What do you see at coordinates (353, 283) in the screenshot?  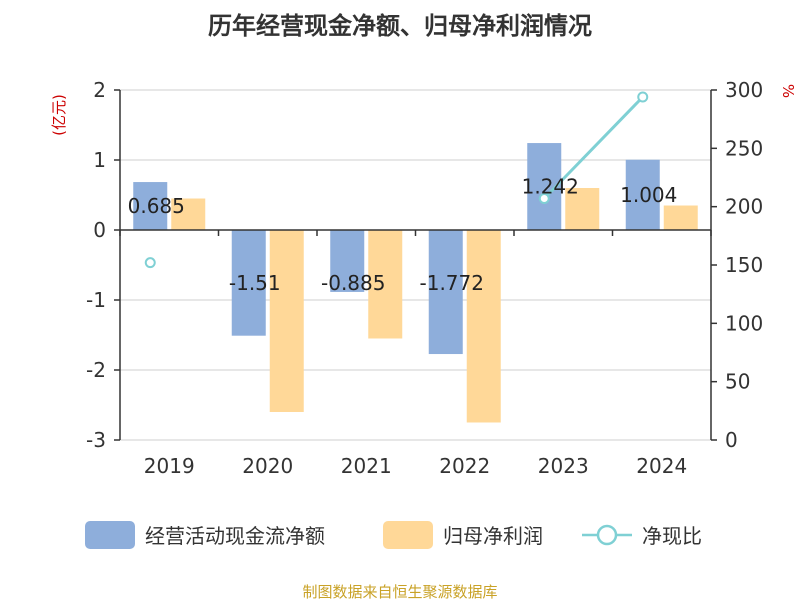 I see `data-label-cashflow: -0.885` at bounding box center [353, 283].